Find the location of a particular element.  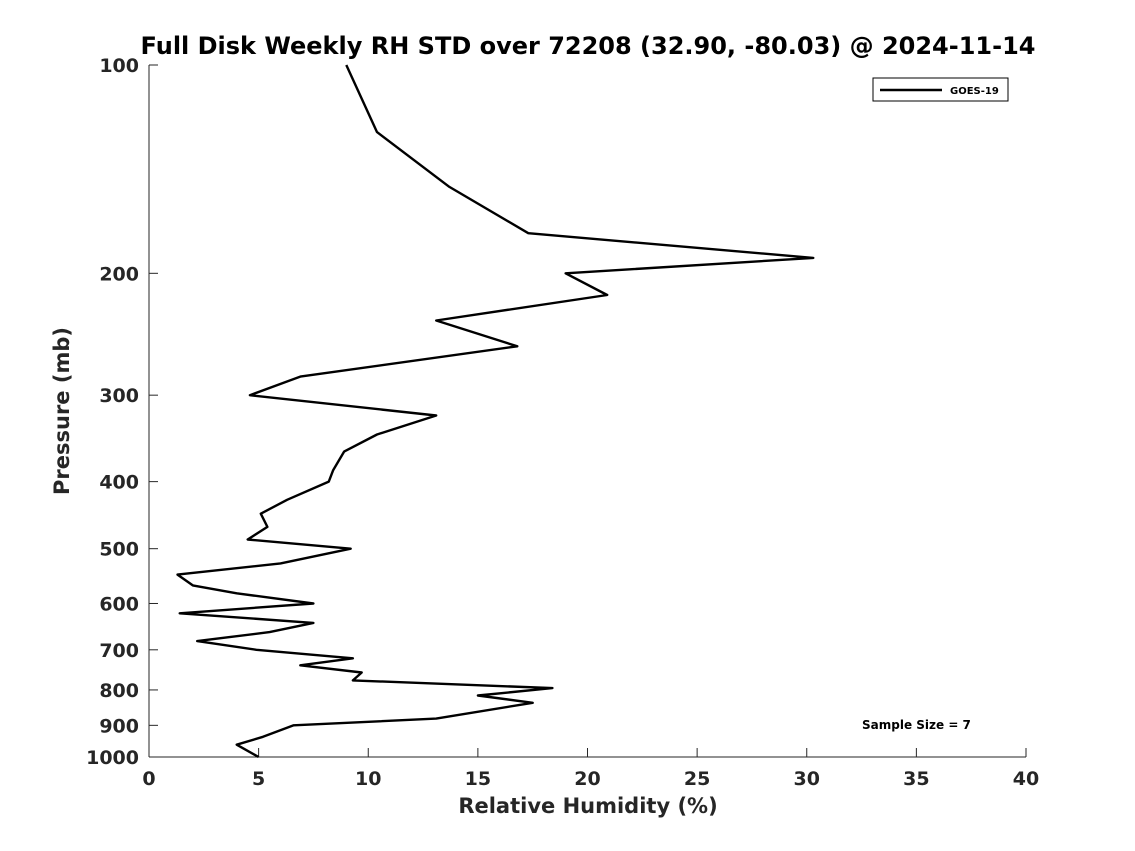

x-tick-label: 0 is located at coordinates (148, 779).